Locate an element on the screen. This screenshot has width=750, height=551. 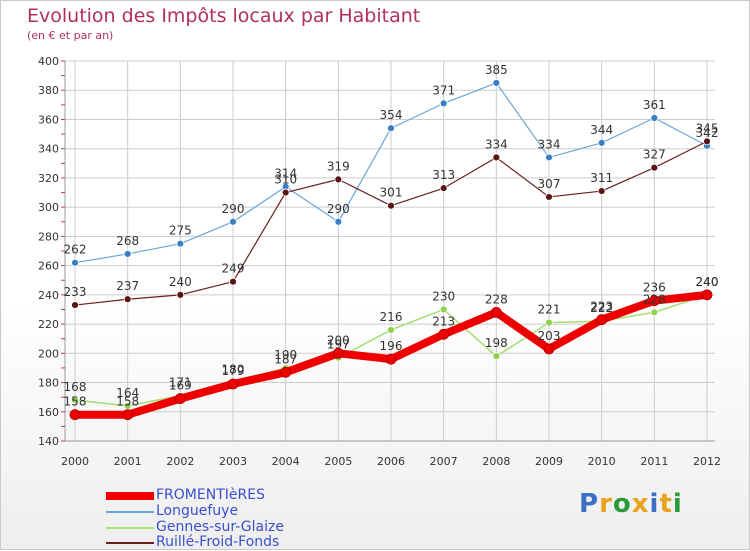
data-label: 190 is located at coordinates (285, 355).